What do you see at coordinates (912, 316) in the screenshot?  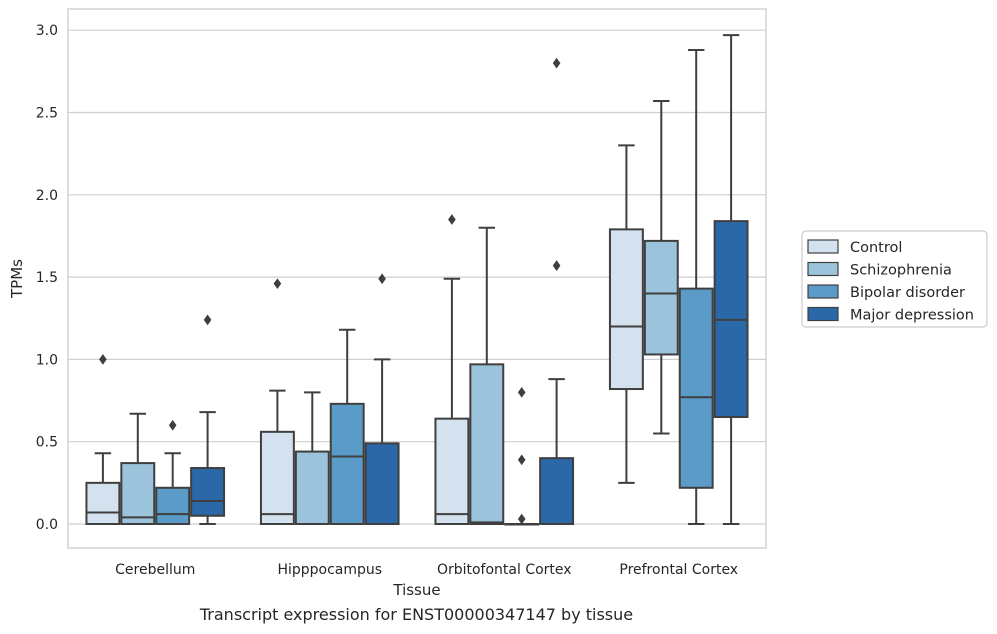 I see `legend-label: Major depression` at bounding box center [912, 316].